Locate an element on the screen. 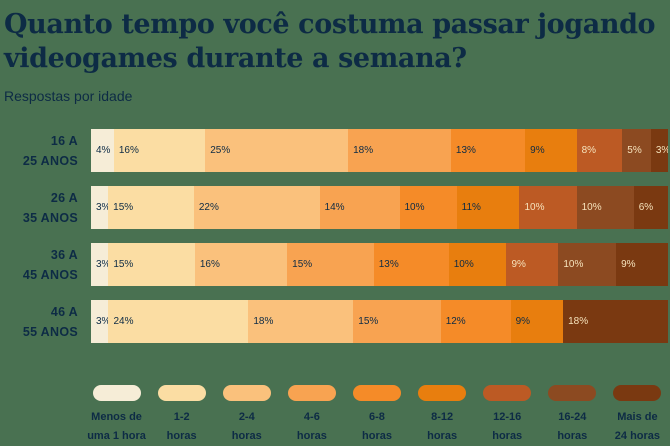 This screenshot has width=670, height=446. legend-label-line: Menos de is located at coordinates (116, 417).